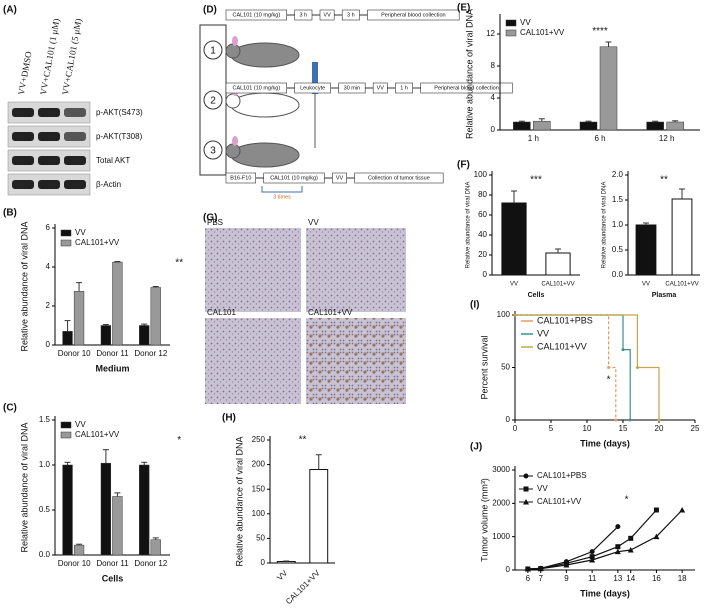 The width and height of the screenshot is (709, 610). What do you see at coordinates (482, 234) in the screenshot?
I see `y-tick-label: 40` at bounding box center [482, 234].